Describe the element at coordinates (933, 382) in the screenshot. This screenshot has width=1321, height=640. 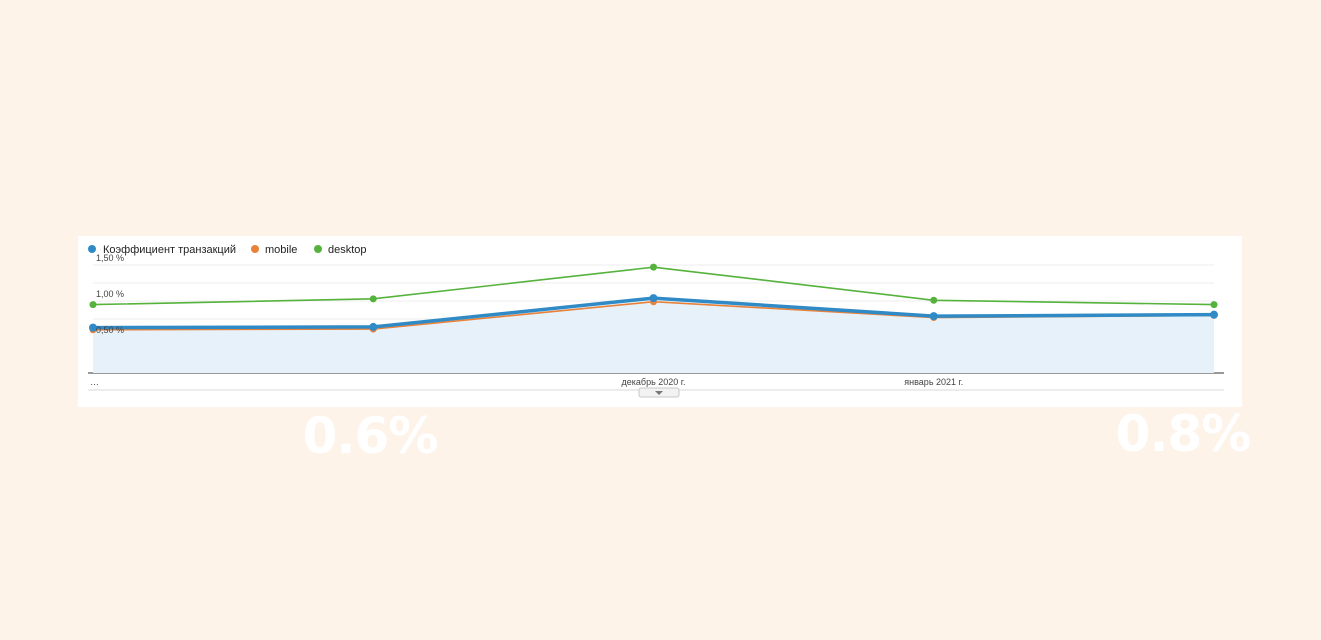
I see `x-tick-label: январь 2021 г.` at that location.